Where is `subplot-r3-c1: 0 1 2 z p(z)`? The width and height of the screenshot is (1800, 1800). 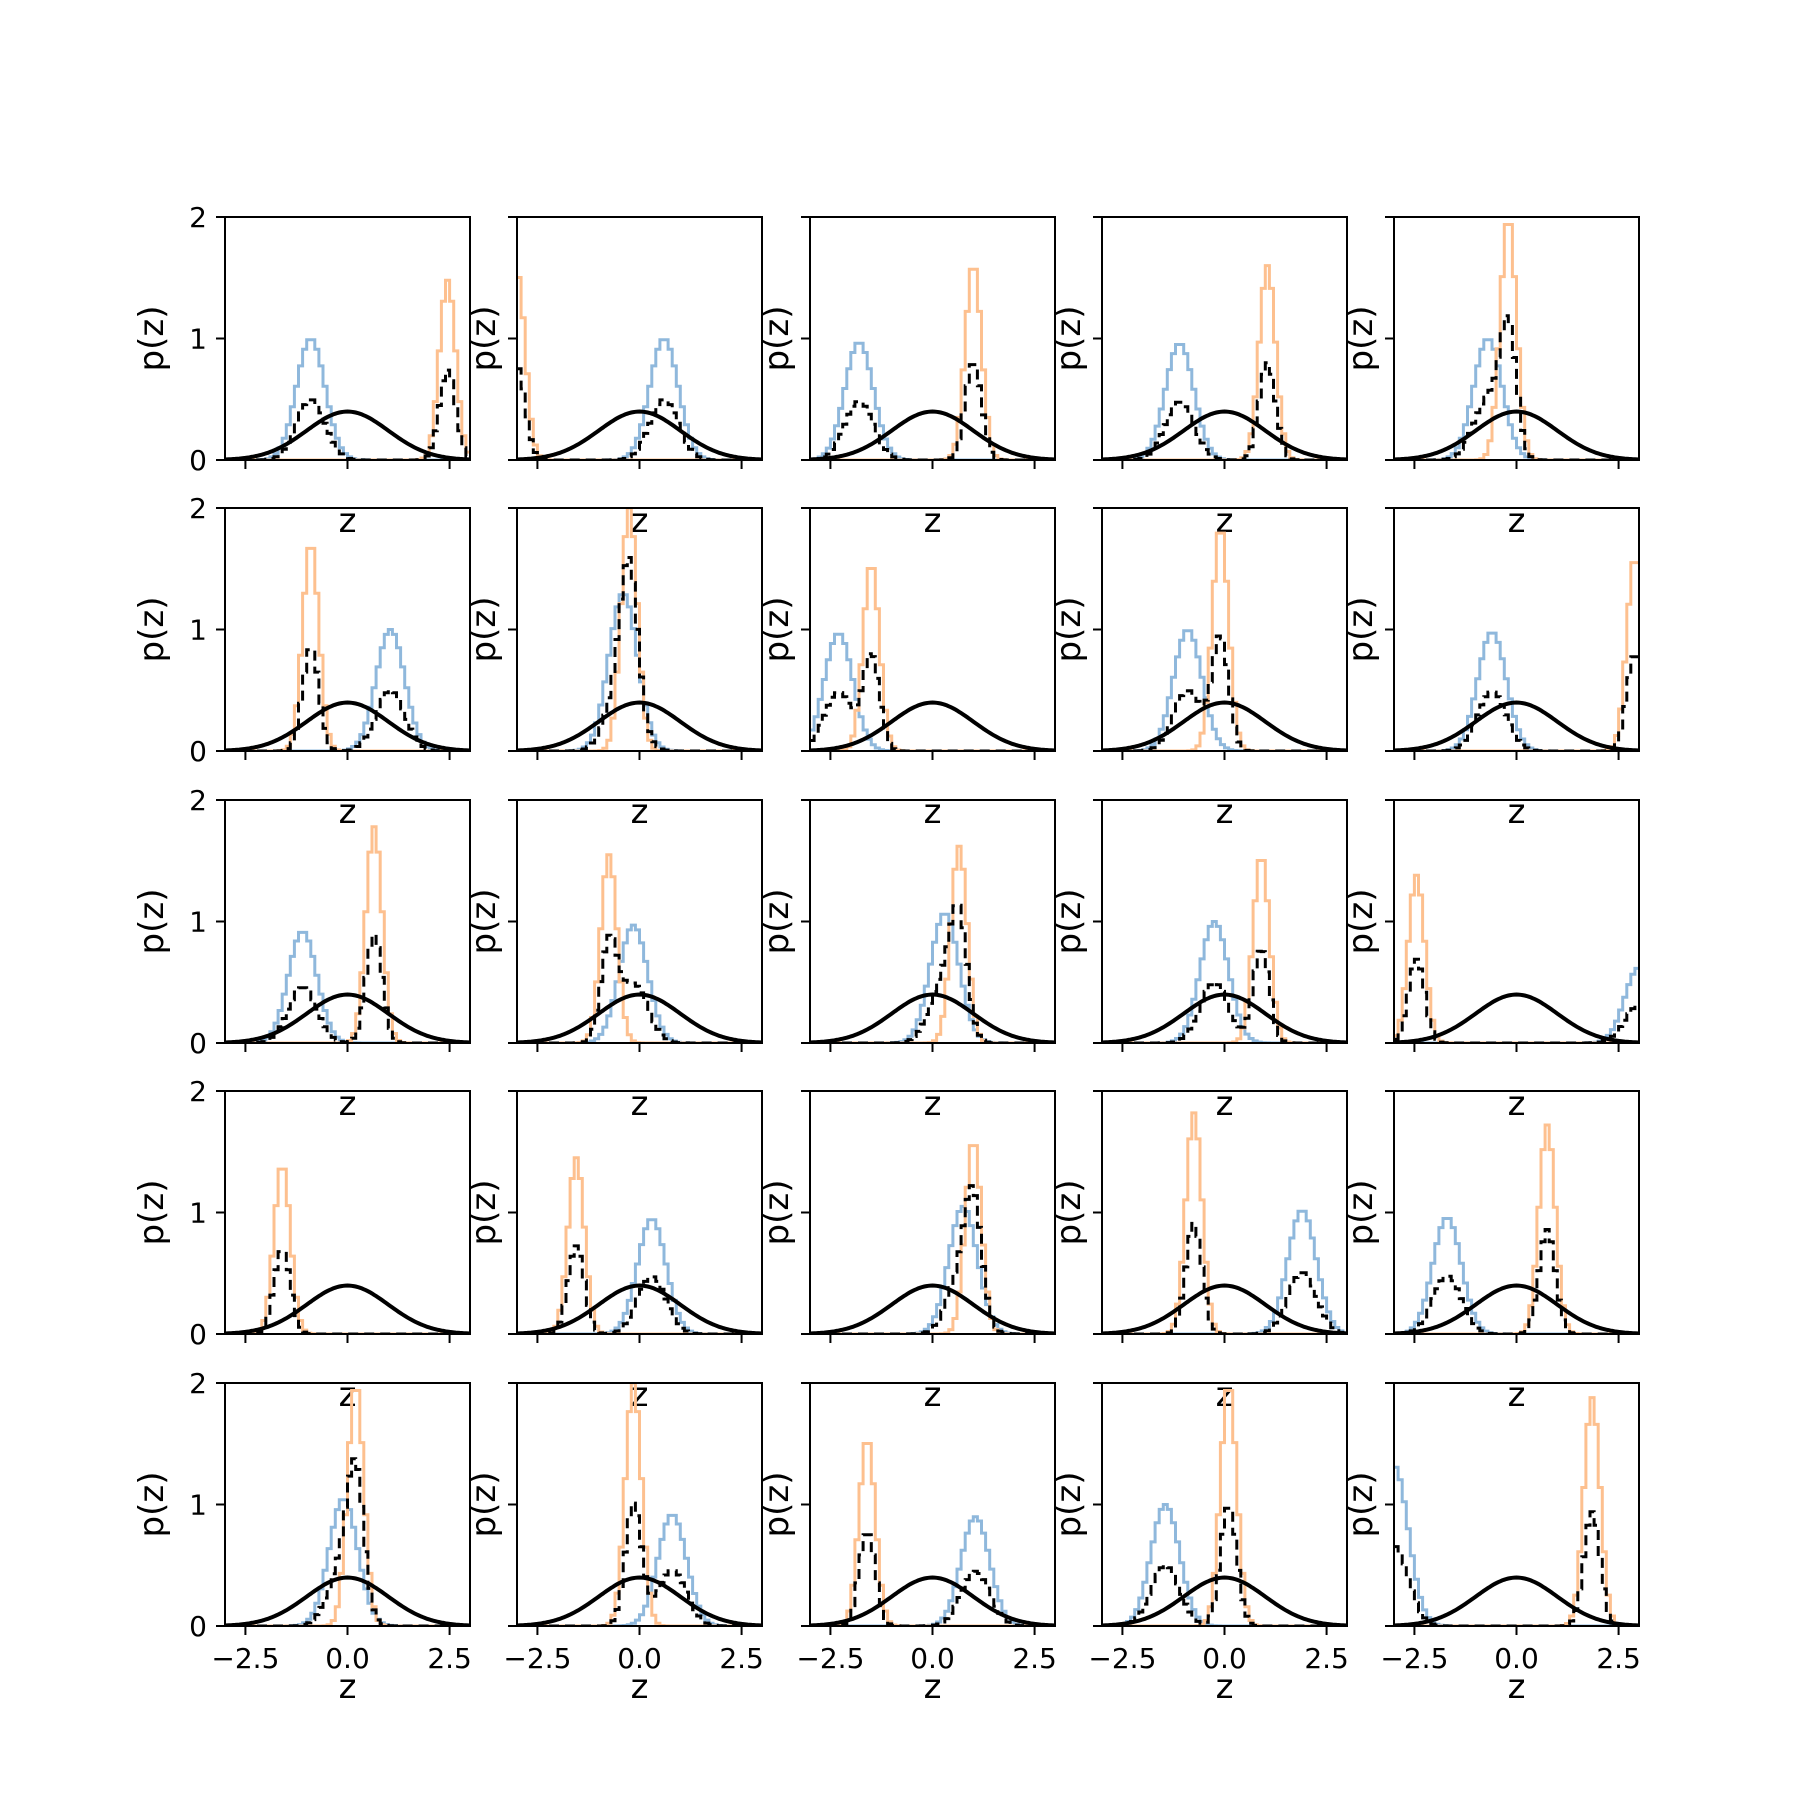 subplot-r3-c1: 0 1 2 z p(z) is located at coordinates (301, 954).